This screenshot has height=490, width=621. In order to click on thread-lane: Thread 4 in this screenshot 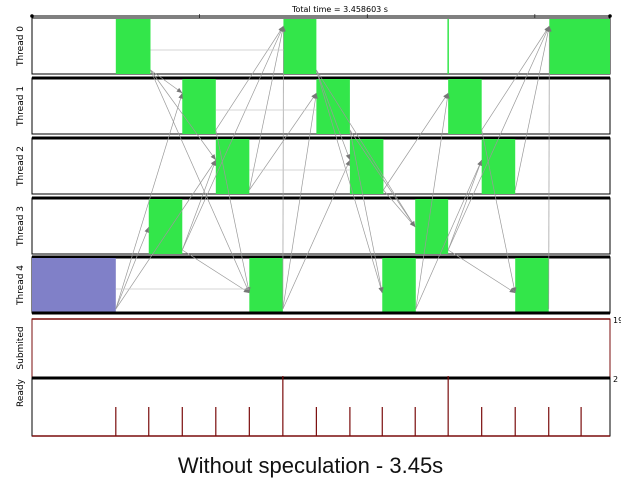, I will do `click(313, 284)`.